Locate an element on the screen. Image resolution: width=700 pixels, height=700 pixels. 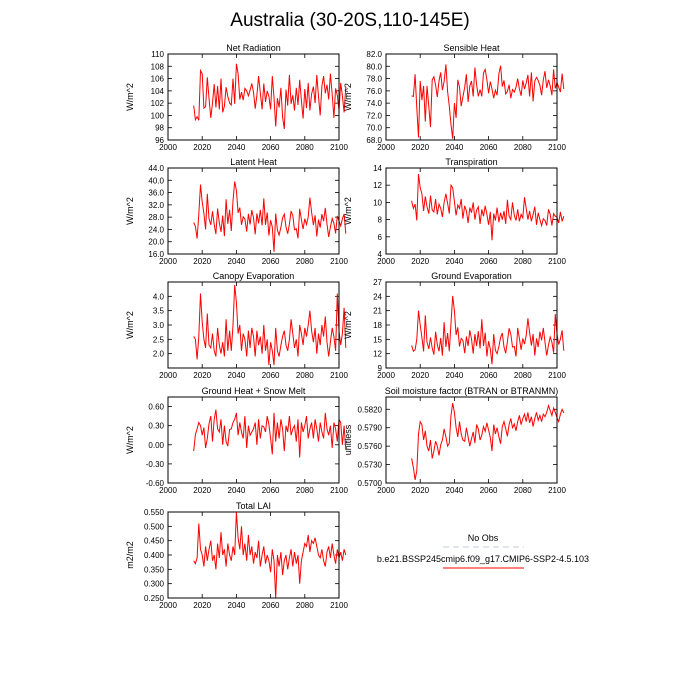
x-tick-label: 2040 is located at coordinates (237, 605).